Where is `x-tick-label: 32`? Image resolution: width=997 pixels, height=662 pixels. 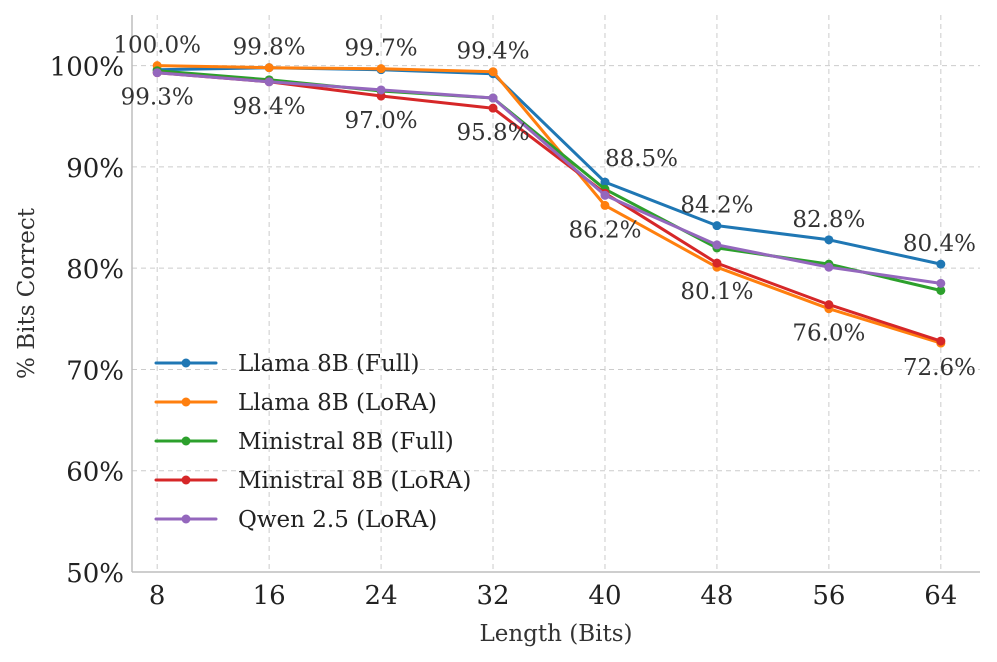
x-tick-label: 32 is located at coordinates (492, 596).